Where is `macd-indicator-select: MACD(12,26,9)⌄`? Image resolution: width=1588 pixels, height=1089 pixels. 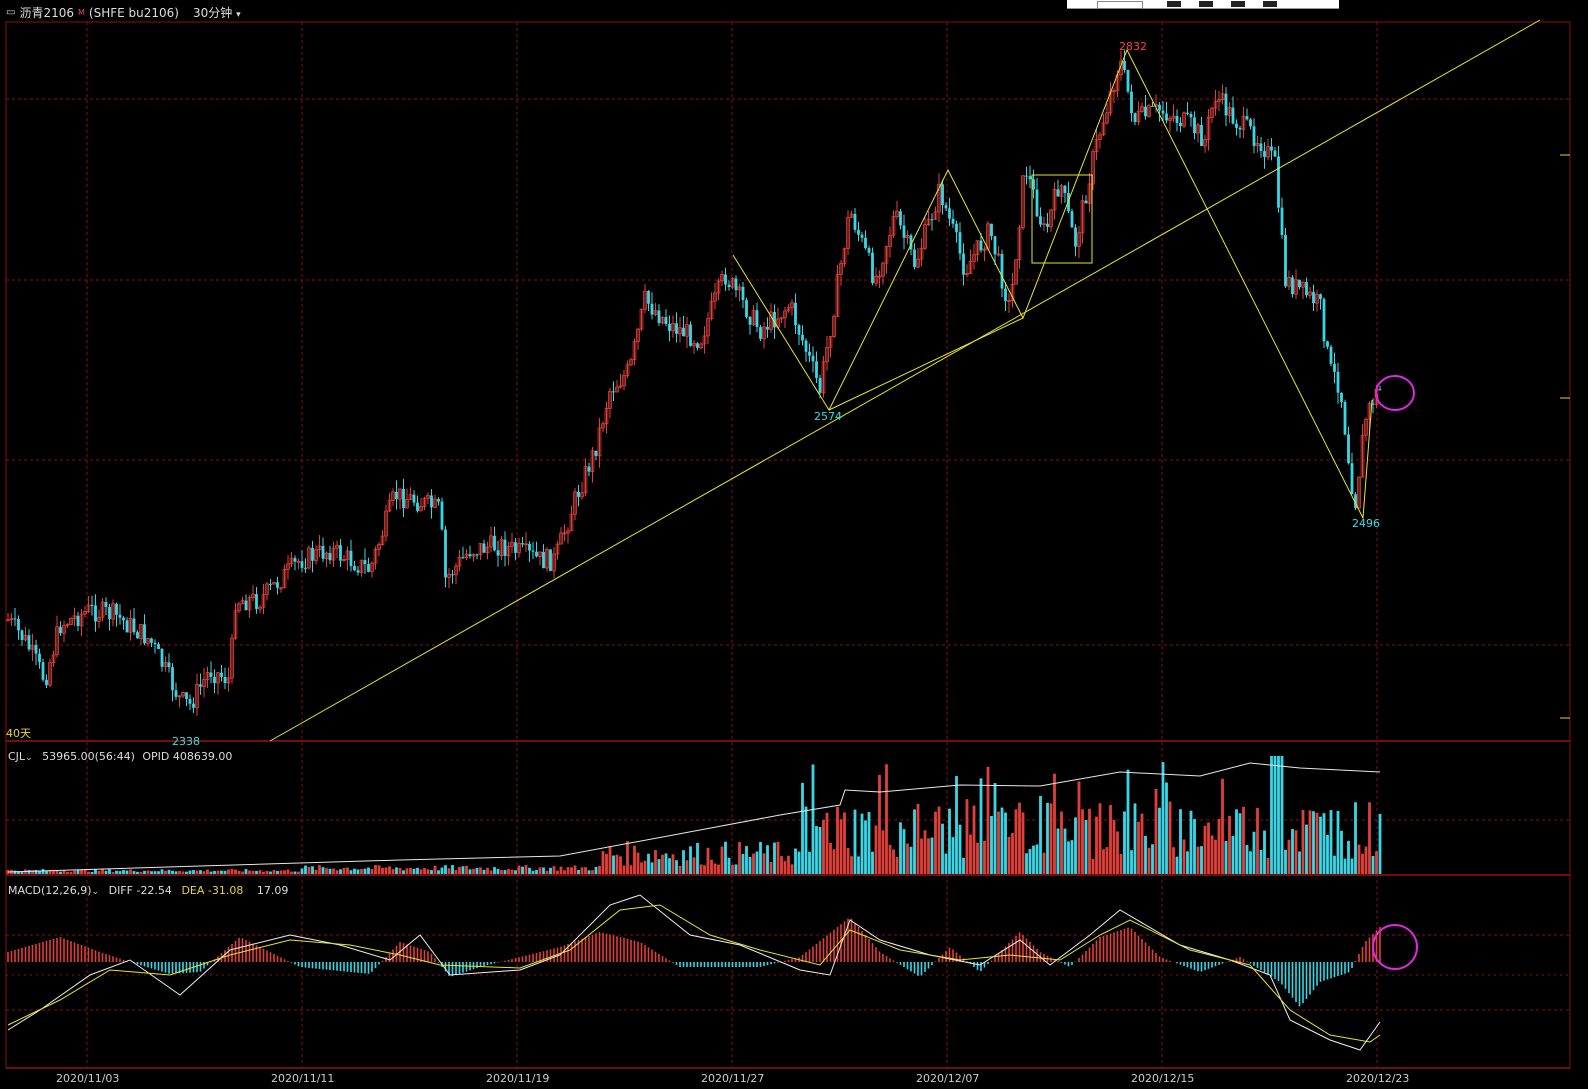 macd-indicator-select: MACD(12,26,9)⌄ is located at coordinates (53, 890).